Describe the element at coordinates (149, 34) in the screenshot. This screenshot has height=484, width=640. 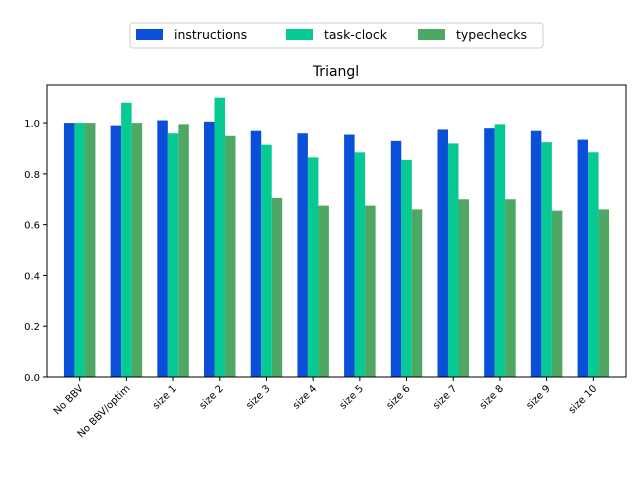
I see `legend-swatch-instructions` at that location.